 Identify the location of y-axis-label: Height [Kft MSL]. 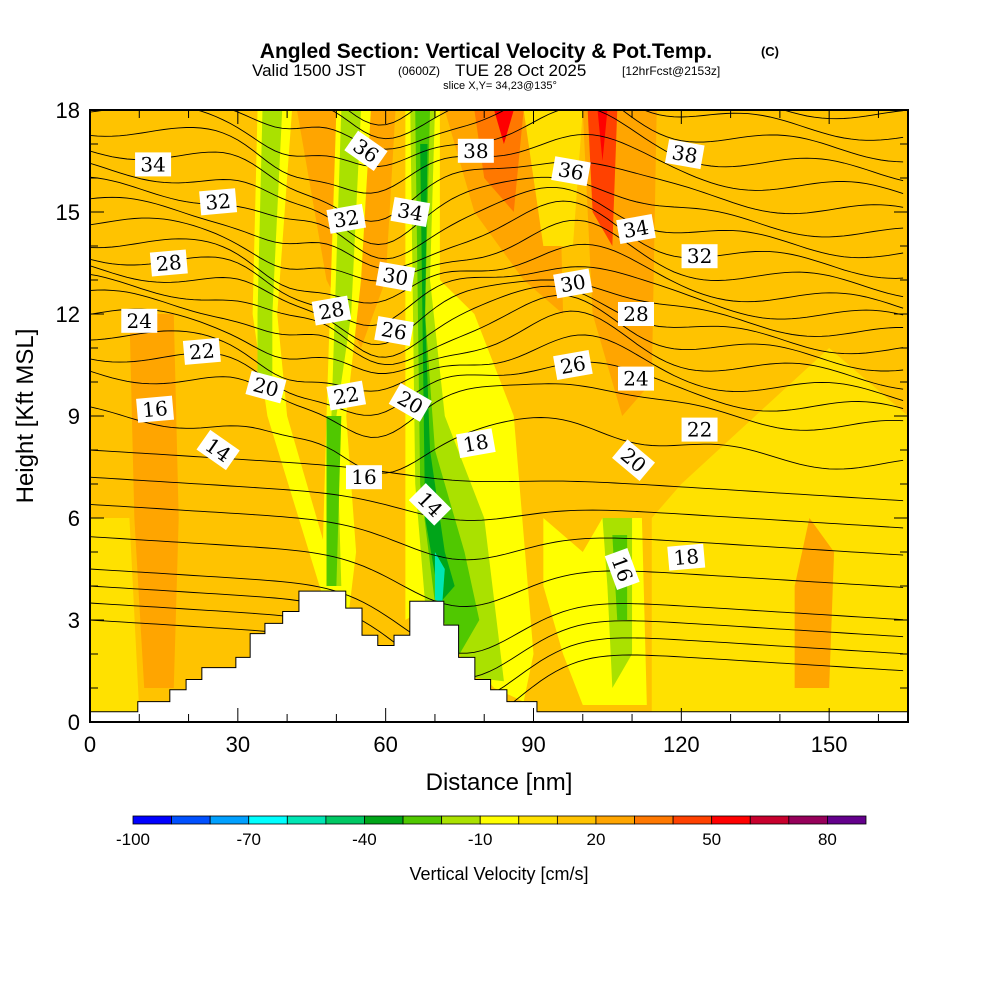
(25, 416).